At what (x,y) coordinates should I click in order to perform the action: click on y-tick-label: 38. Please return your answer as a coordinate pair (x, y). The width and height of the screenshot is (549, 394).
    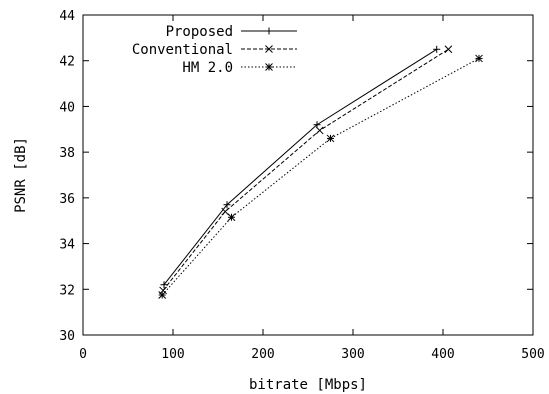
    Looking at the image, I should click on (67, 153).